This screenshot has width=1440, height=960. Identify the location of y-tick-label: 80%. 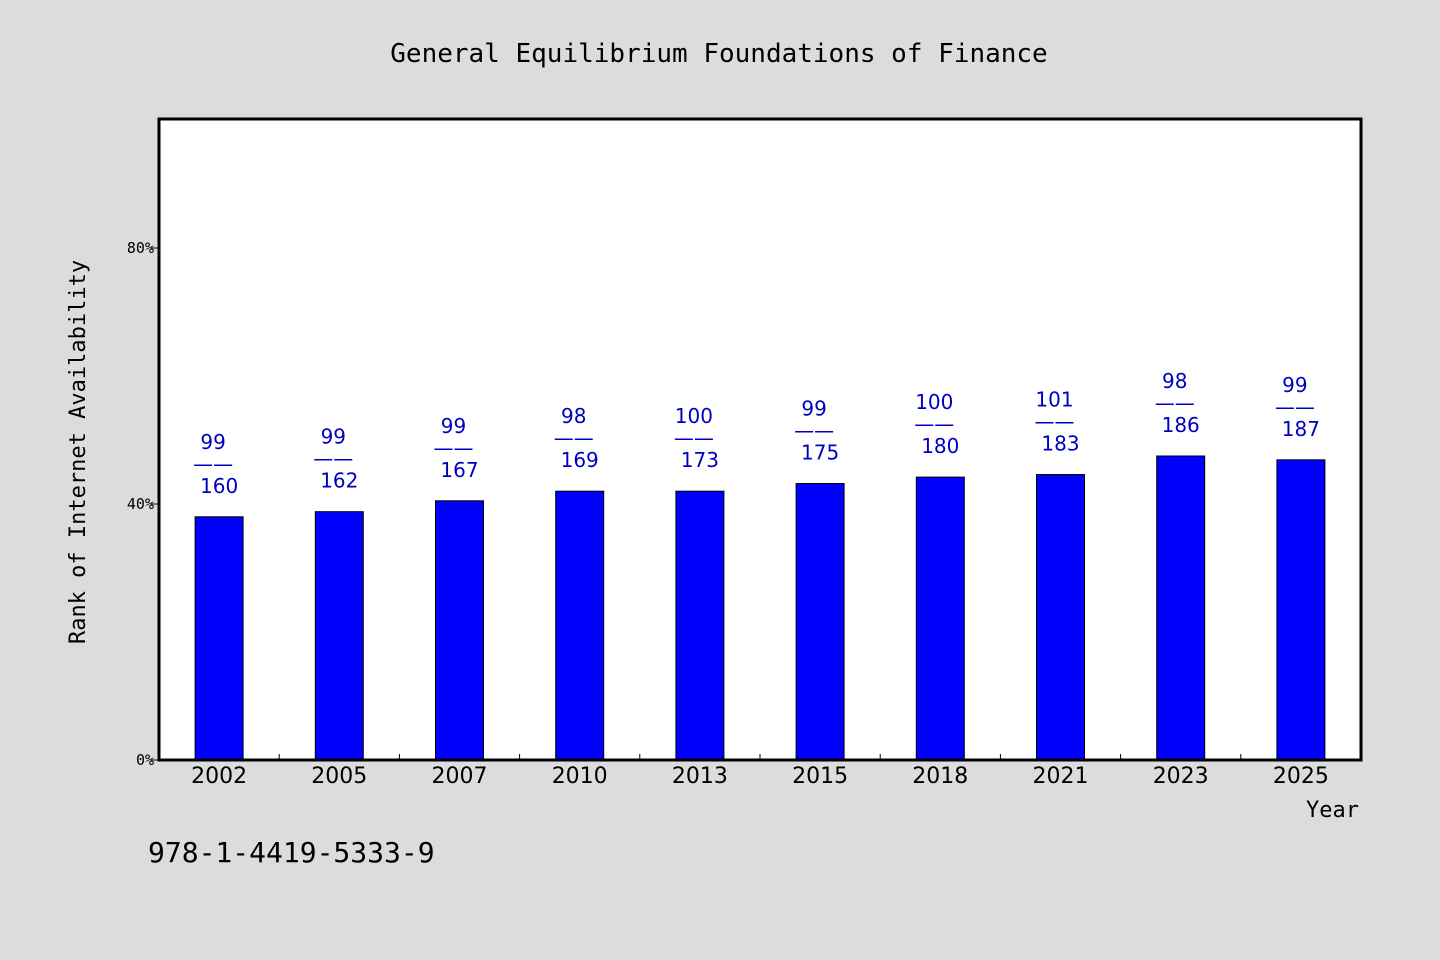
(140, 248).